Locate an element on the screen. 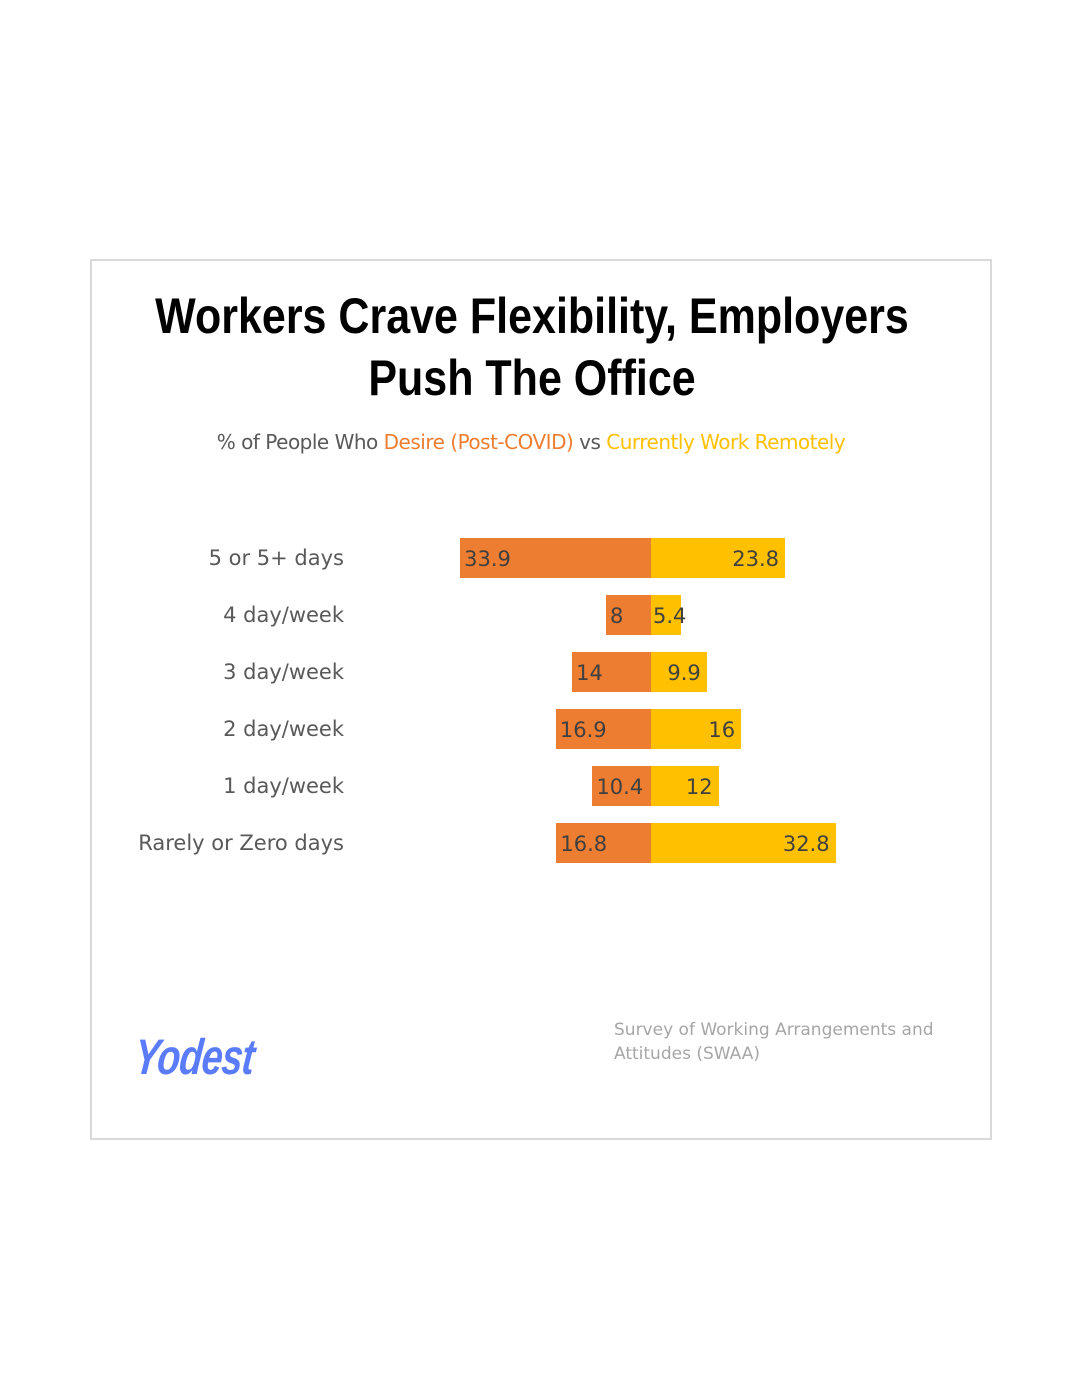 The height and width of the screenshot is (1397, 1080). category-label: 4 day/week is located at coordinates (283, 615).